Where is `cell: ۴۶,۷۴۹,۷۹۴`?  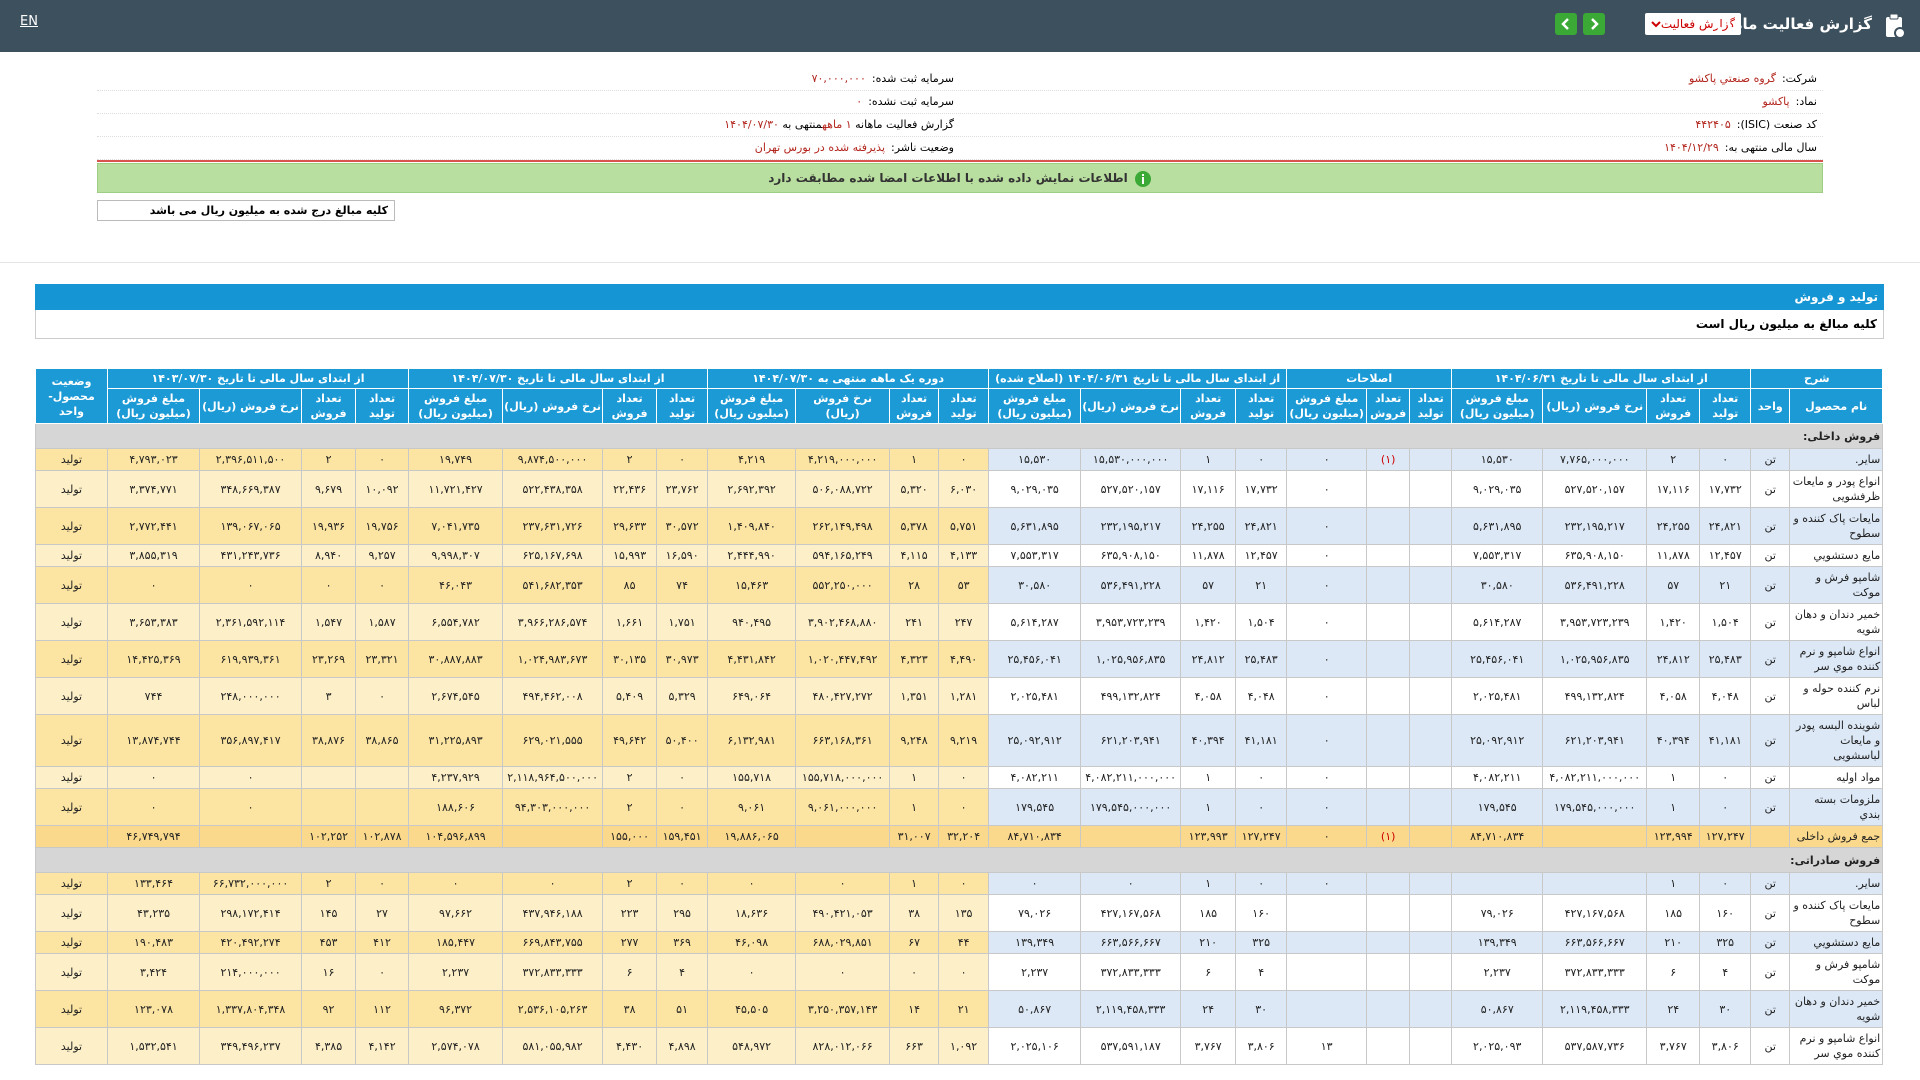 cell: ۴۶,۷۴۹,۷۹۴ is located at coordinates (153, 836).